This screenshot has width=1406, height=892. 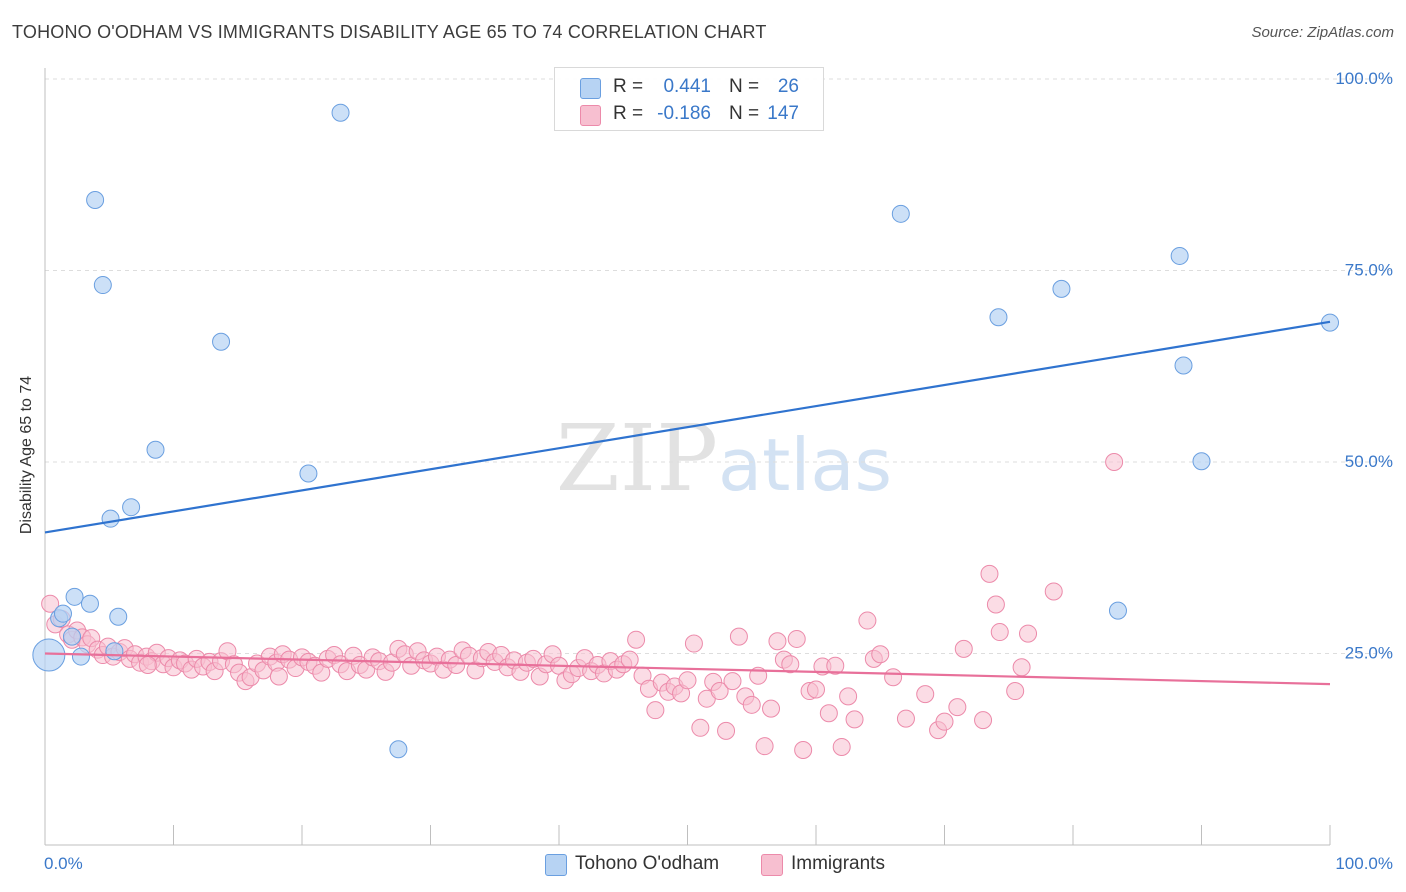 I want to click on n-value: 26, so click(x=788, y=86).